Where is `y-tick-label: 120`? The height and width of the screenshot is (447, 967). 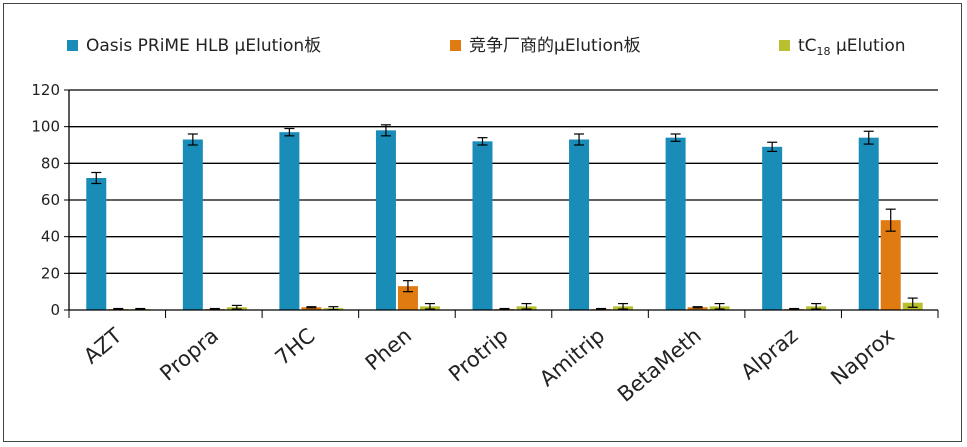
y-tick-label: 120 is located at coordinates (45, 90).